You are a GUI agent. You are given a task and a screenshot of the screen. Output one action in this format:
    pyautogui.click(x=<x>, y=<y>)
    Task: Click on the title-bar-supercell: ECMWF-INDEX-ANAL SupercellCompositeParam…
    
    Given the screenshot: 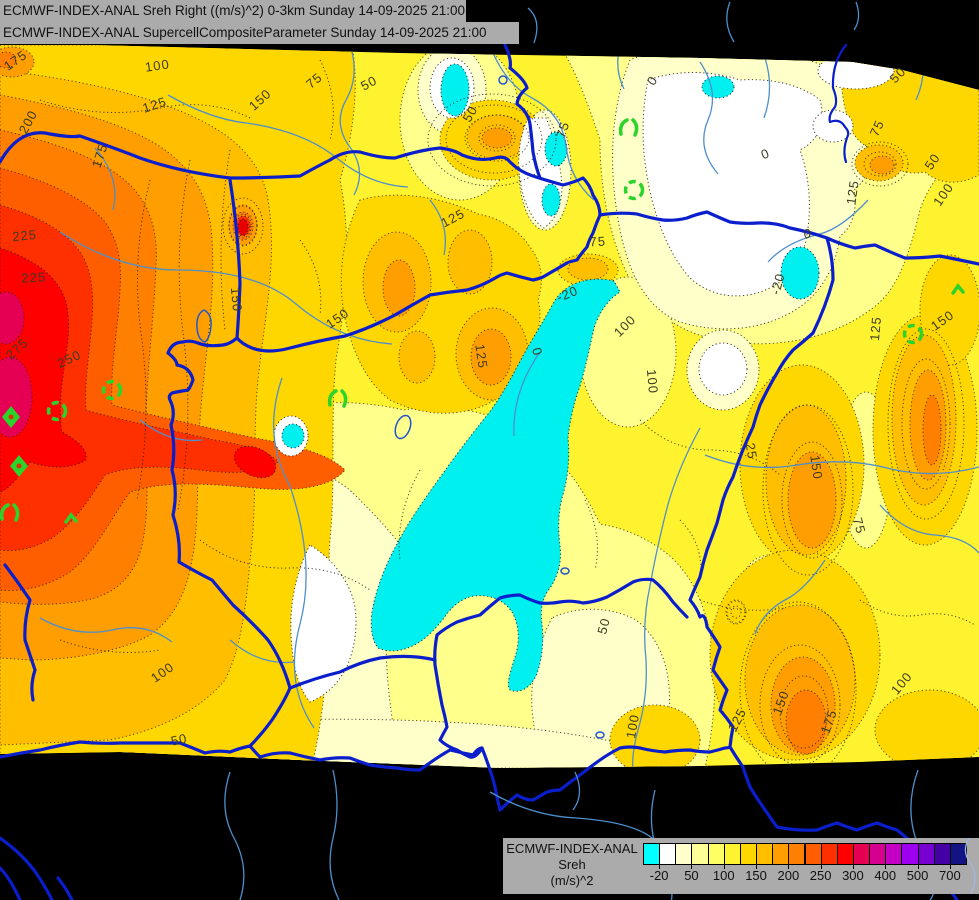 What is the action you would take?
    pyautogui.click(x=259, y=33)
    